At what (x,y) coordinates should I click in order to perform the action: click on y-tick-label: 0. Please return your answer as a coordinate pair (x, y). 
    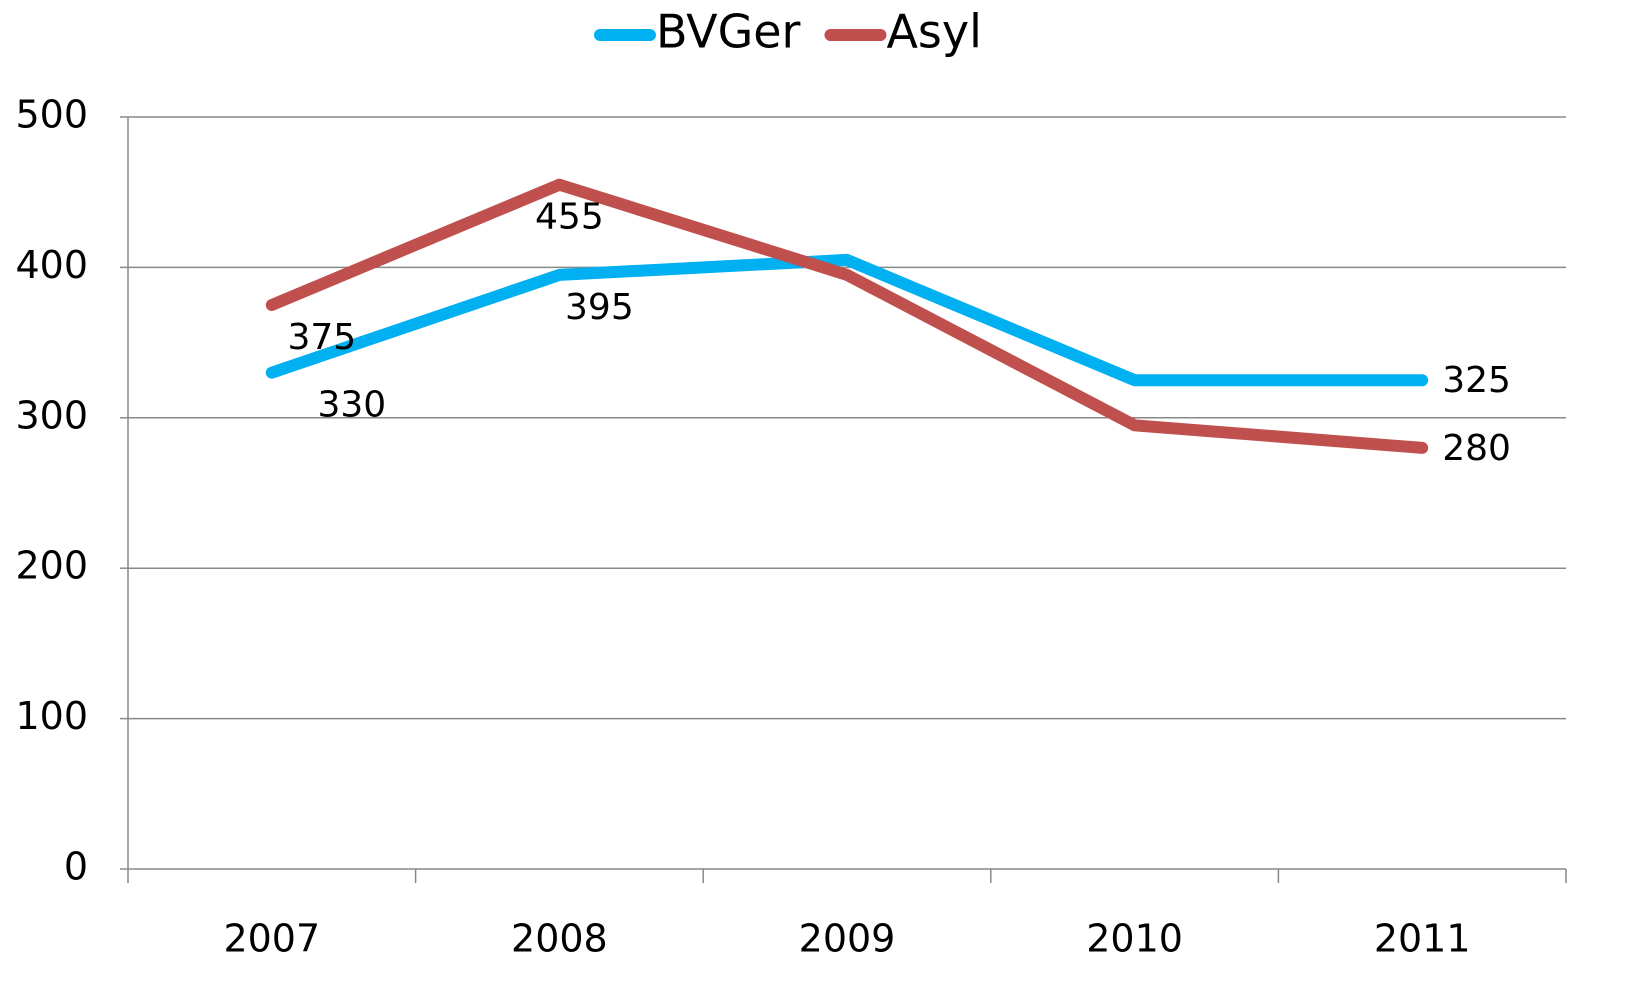
    Looking at the image, I should click on (76, 867).